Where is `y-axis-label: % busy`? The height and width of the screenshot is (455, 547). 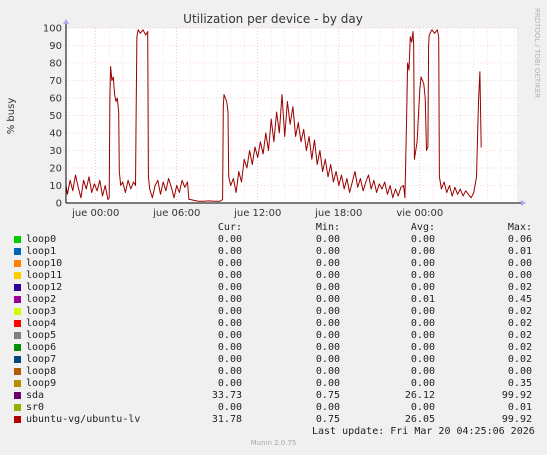
y-axis-label: % busy is located at coordinates (11, 116).